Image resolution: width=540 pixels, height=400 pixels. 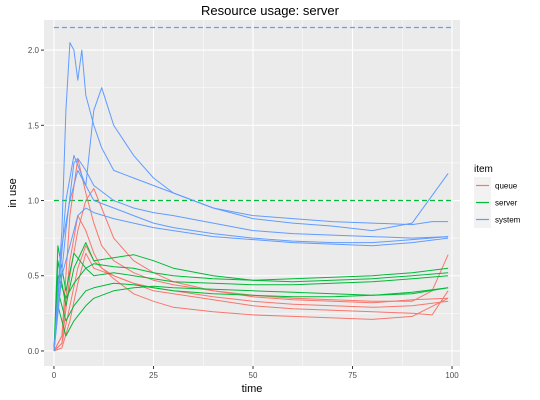 I want to click on y-tick-label: 0.5, so click(x=34, y=276).